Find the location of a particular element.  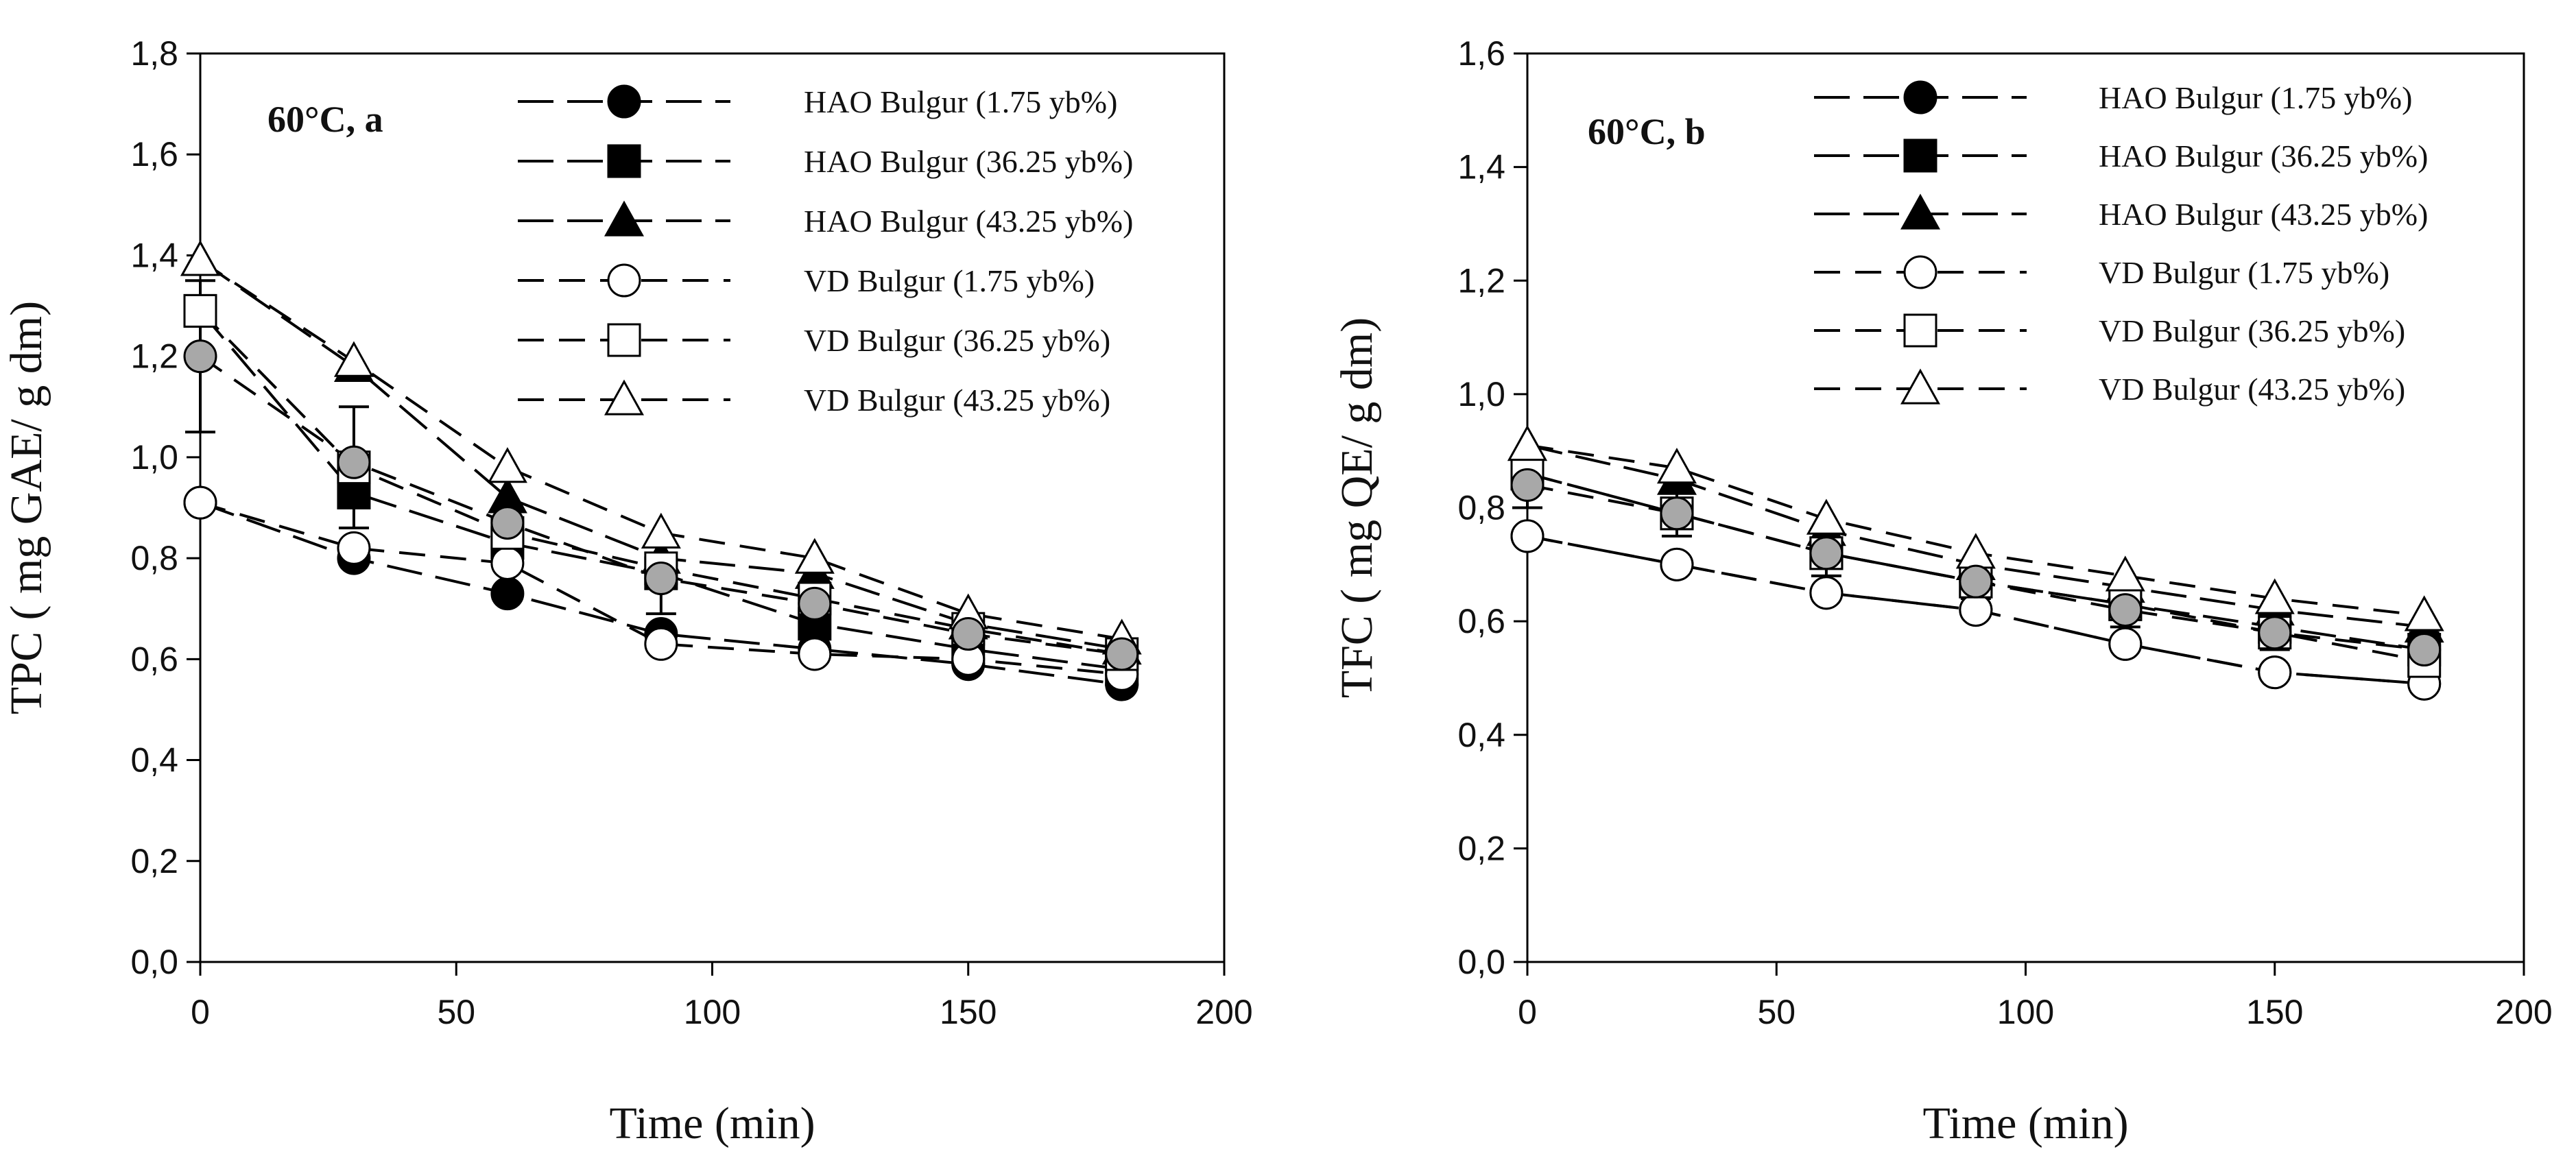

panel-label: 60°C, b is located at coordinates (1647, 131).